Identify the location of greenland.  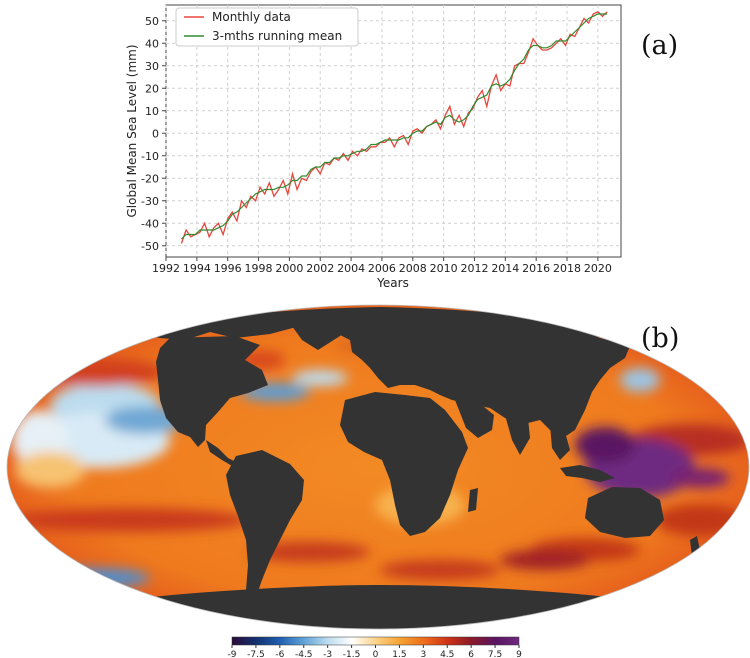
(322, 331).